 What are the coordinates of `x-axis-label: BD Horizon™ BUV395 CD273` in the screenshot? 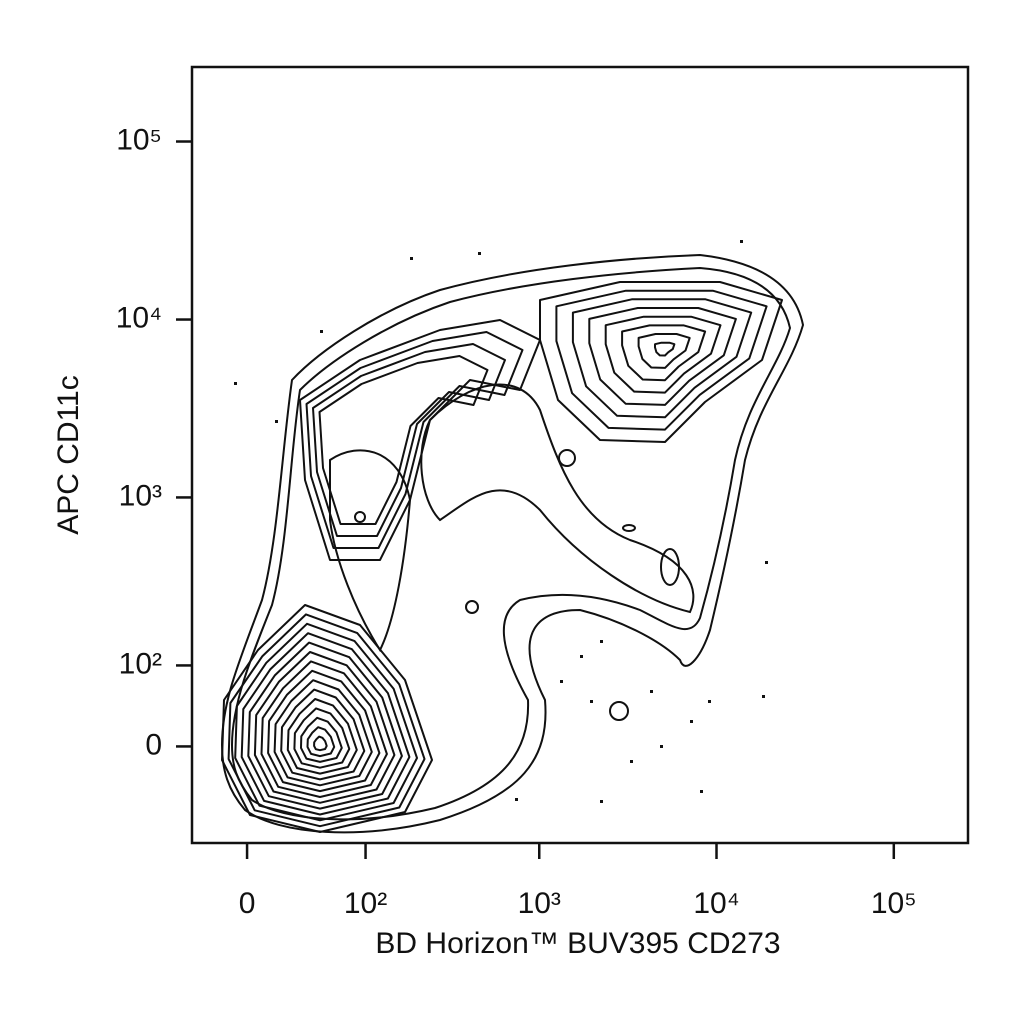 It's located at (577, 943).